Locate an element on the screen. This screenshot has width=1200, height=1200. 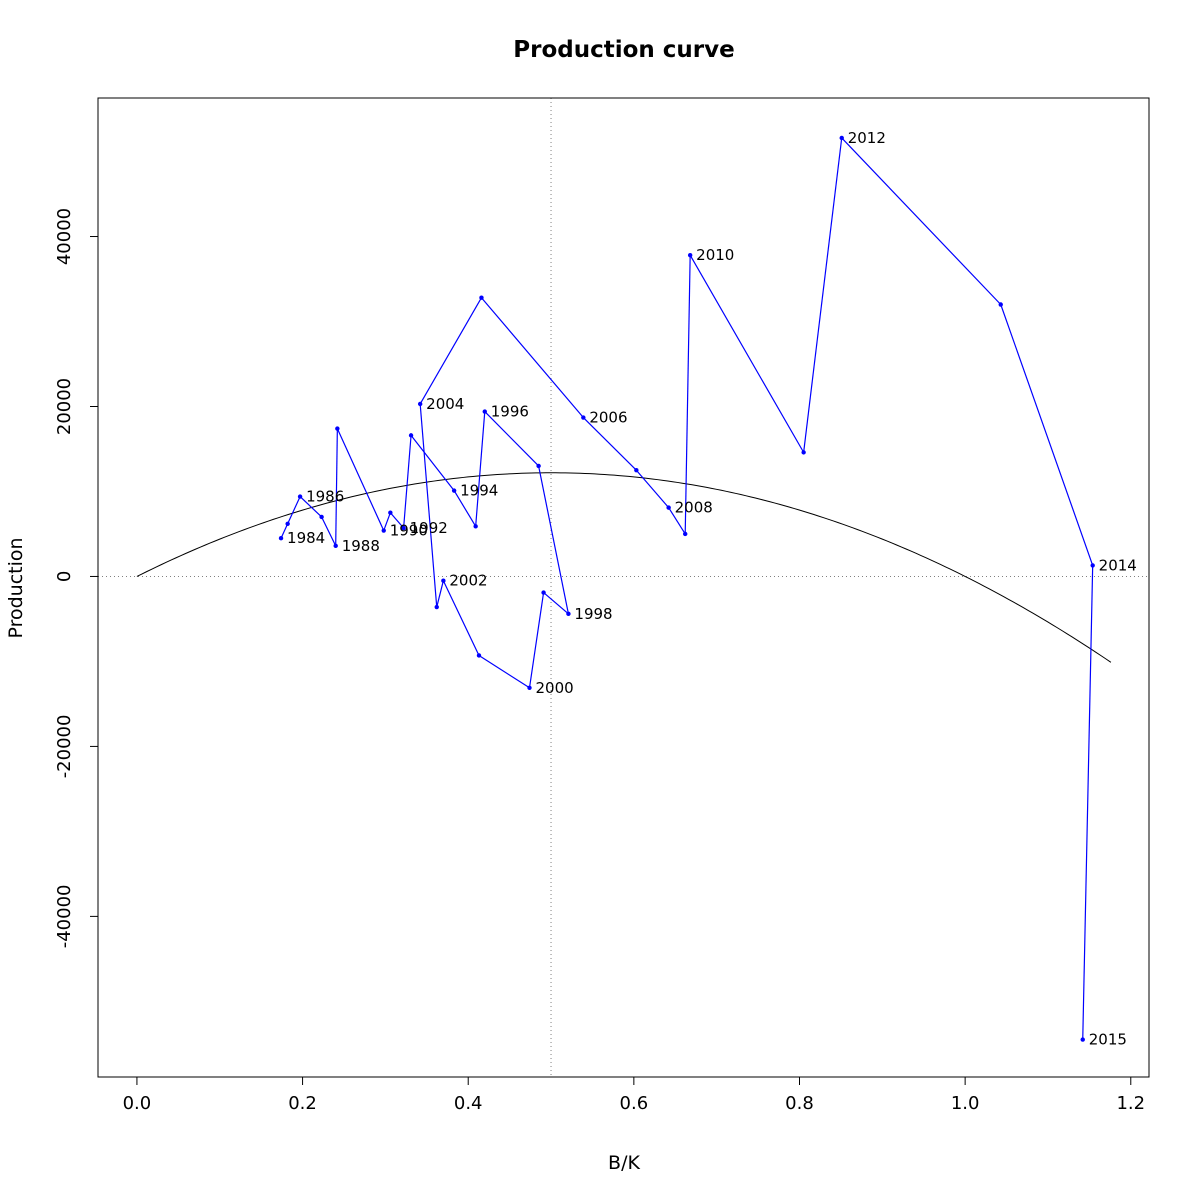
x-tick-label: 0.0 is located at coordinates (137, 1103).